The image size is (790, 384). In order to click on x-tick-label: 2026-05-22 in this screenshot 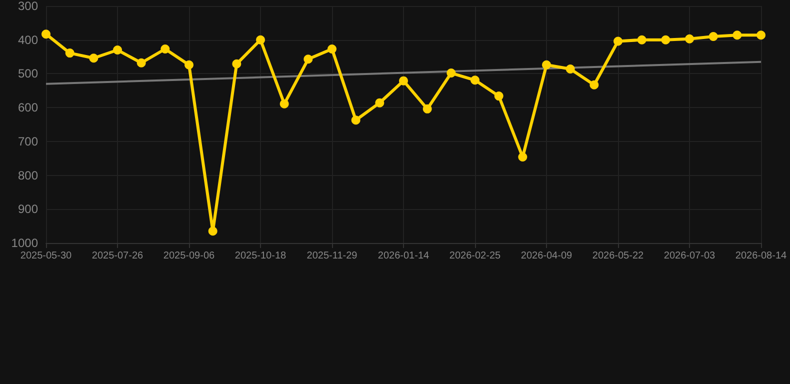, I will do `click(618, 256)`.